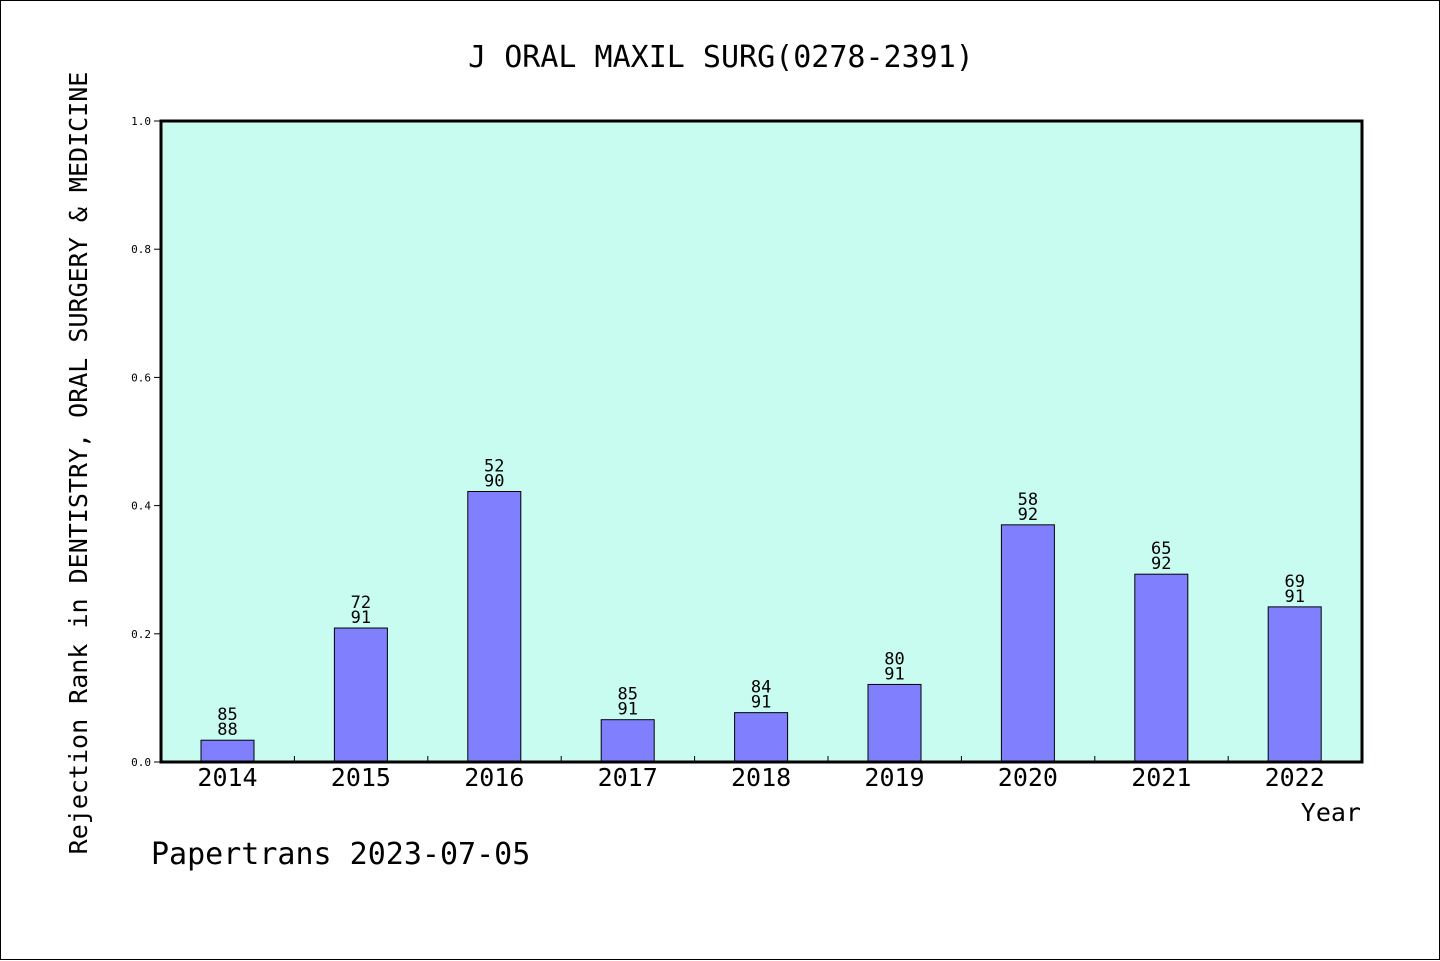  Describe the element at coordinates (360, 695) in the screenshot. I see `bar-2015` at that location.